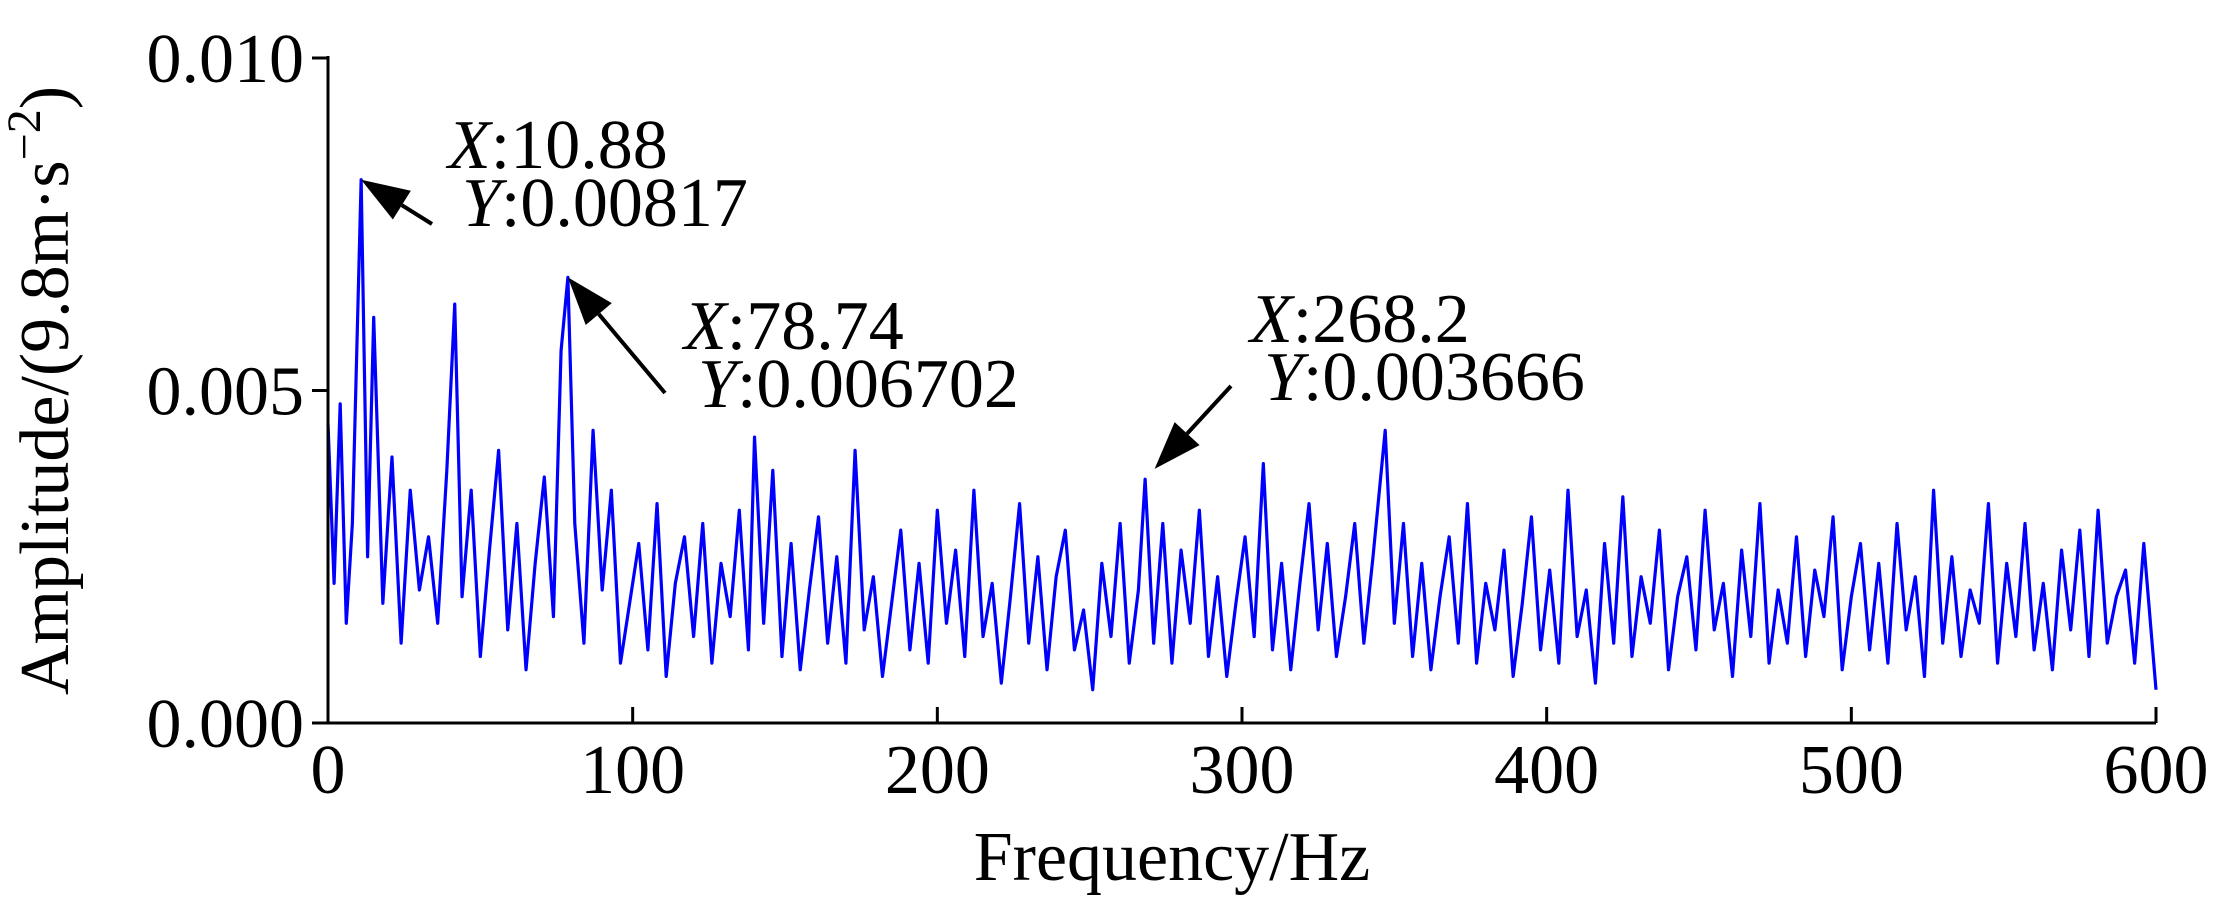 The height and width of the screenshot is (904, 2218). What do you see at coordinates (1172, 857) in the screenshot?
I see `x-axis-label: Frequency/Hz` at bounding box center [1172, 857].